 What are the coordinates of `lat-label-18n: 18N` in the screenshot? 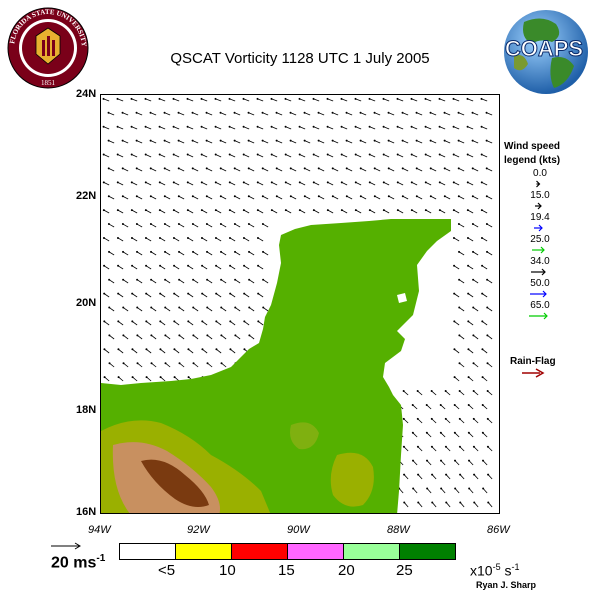 It's located at (86, 410).